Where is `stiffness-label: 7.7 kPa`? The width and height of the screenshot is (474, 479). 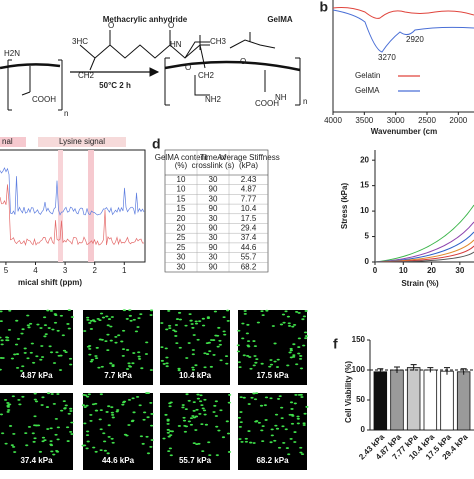
stiffness-label: 7.7 kPa is located at coordinates (118, 375).